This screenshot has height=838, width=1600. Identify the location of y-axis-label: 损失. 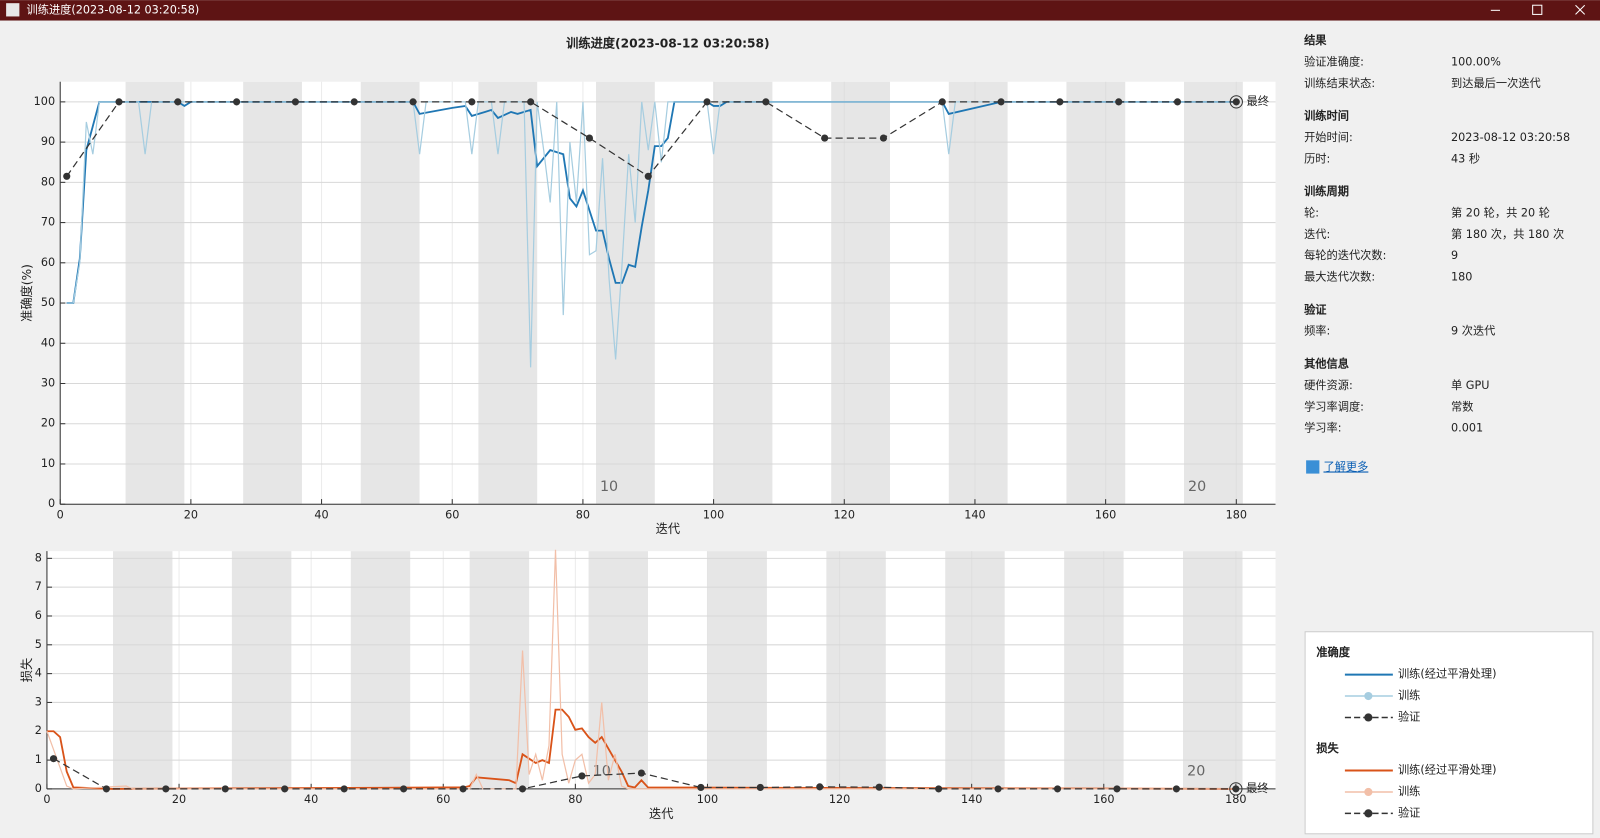
(26, 670).